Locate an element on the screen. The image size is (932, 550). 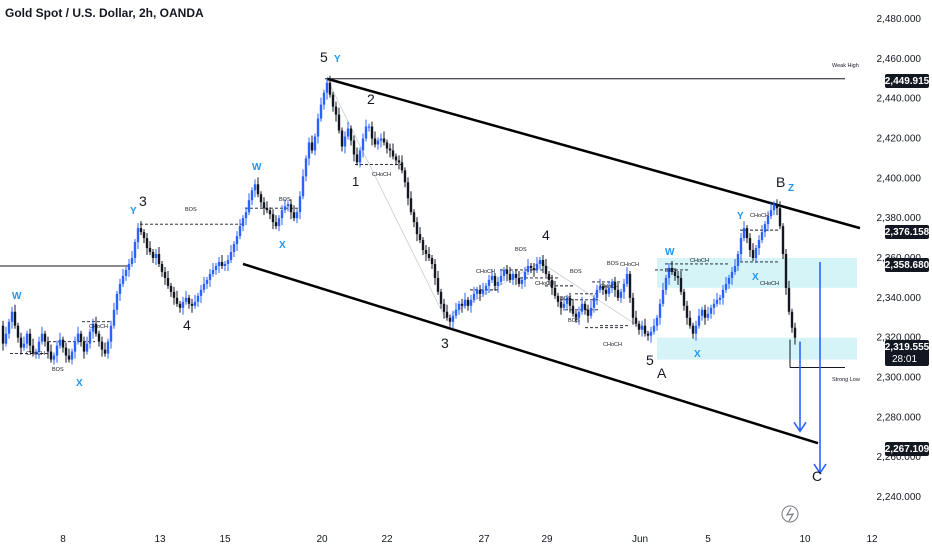
price-badge-label: 2,267.109 is located at coordinates (907, 449).